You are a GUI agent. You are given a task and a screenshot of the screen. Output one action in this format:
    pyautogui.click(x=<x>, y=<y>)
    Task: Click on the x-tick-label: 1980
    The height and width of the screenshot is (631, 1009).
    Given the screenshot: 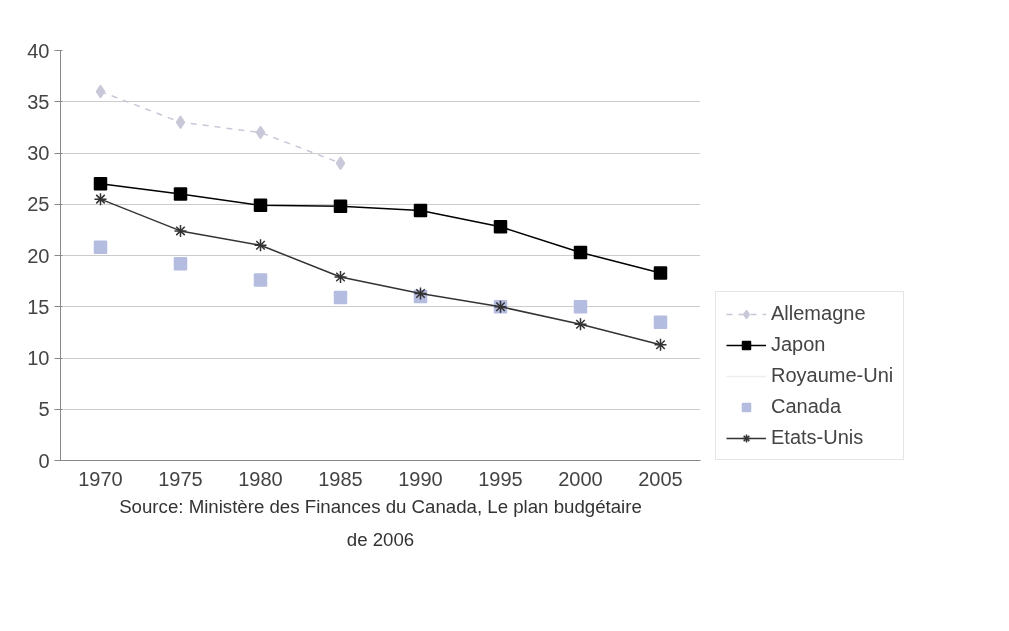 What is the action you would take?
    pyautogui.click(x=260, y=478)
    